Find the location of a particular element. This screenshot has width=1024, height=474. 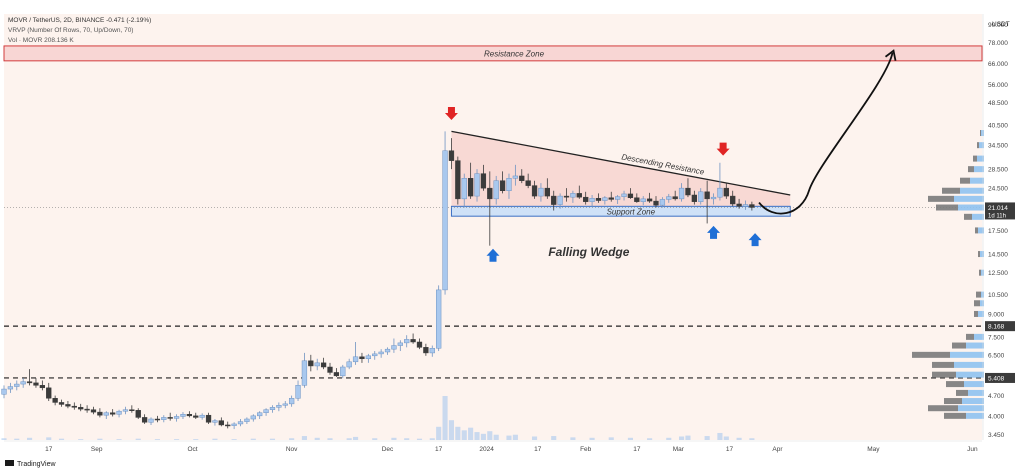

price-label: 8.168 is located at coordinates (1000, 326).